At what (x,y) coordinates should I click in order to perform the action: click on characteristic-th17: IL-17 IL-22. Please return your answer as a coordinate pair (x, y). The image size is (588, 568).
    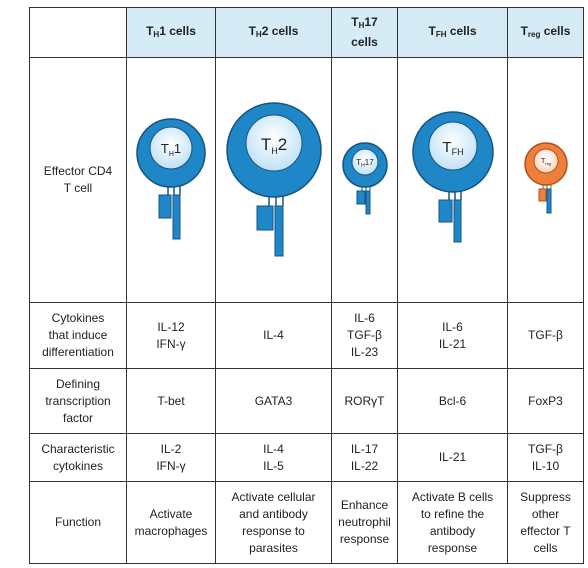
    Looking at the image, I should click on (364, 457).